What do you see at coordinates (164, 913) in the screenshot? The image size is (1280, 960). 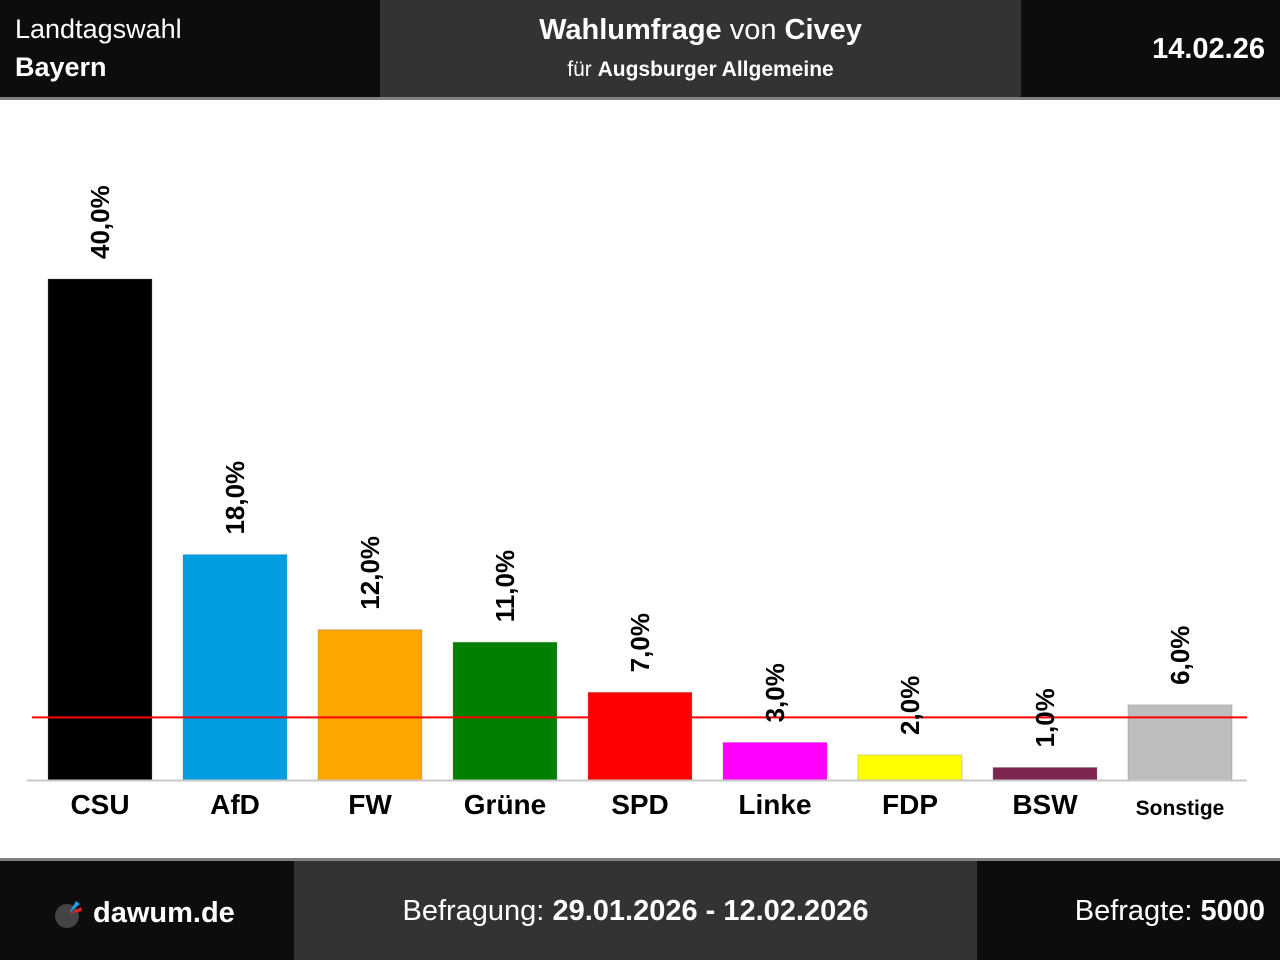 I see `brand-link: dawum.de` at bounding box center [164, 913].